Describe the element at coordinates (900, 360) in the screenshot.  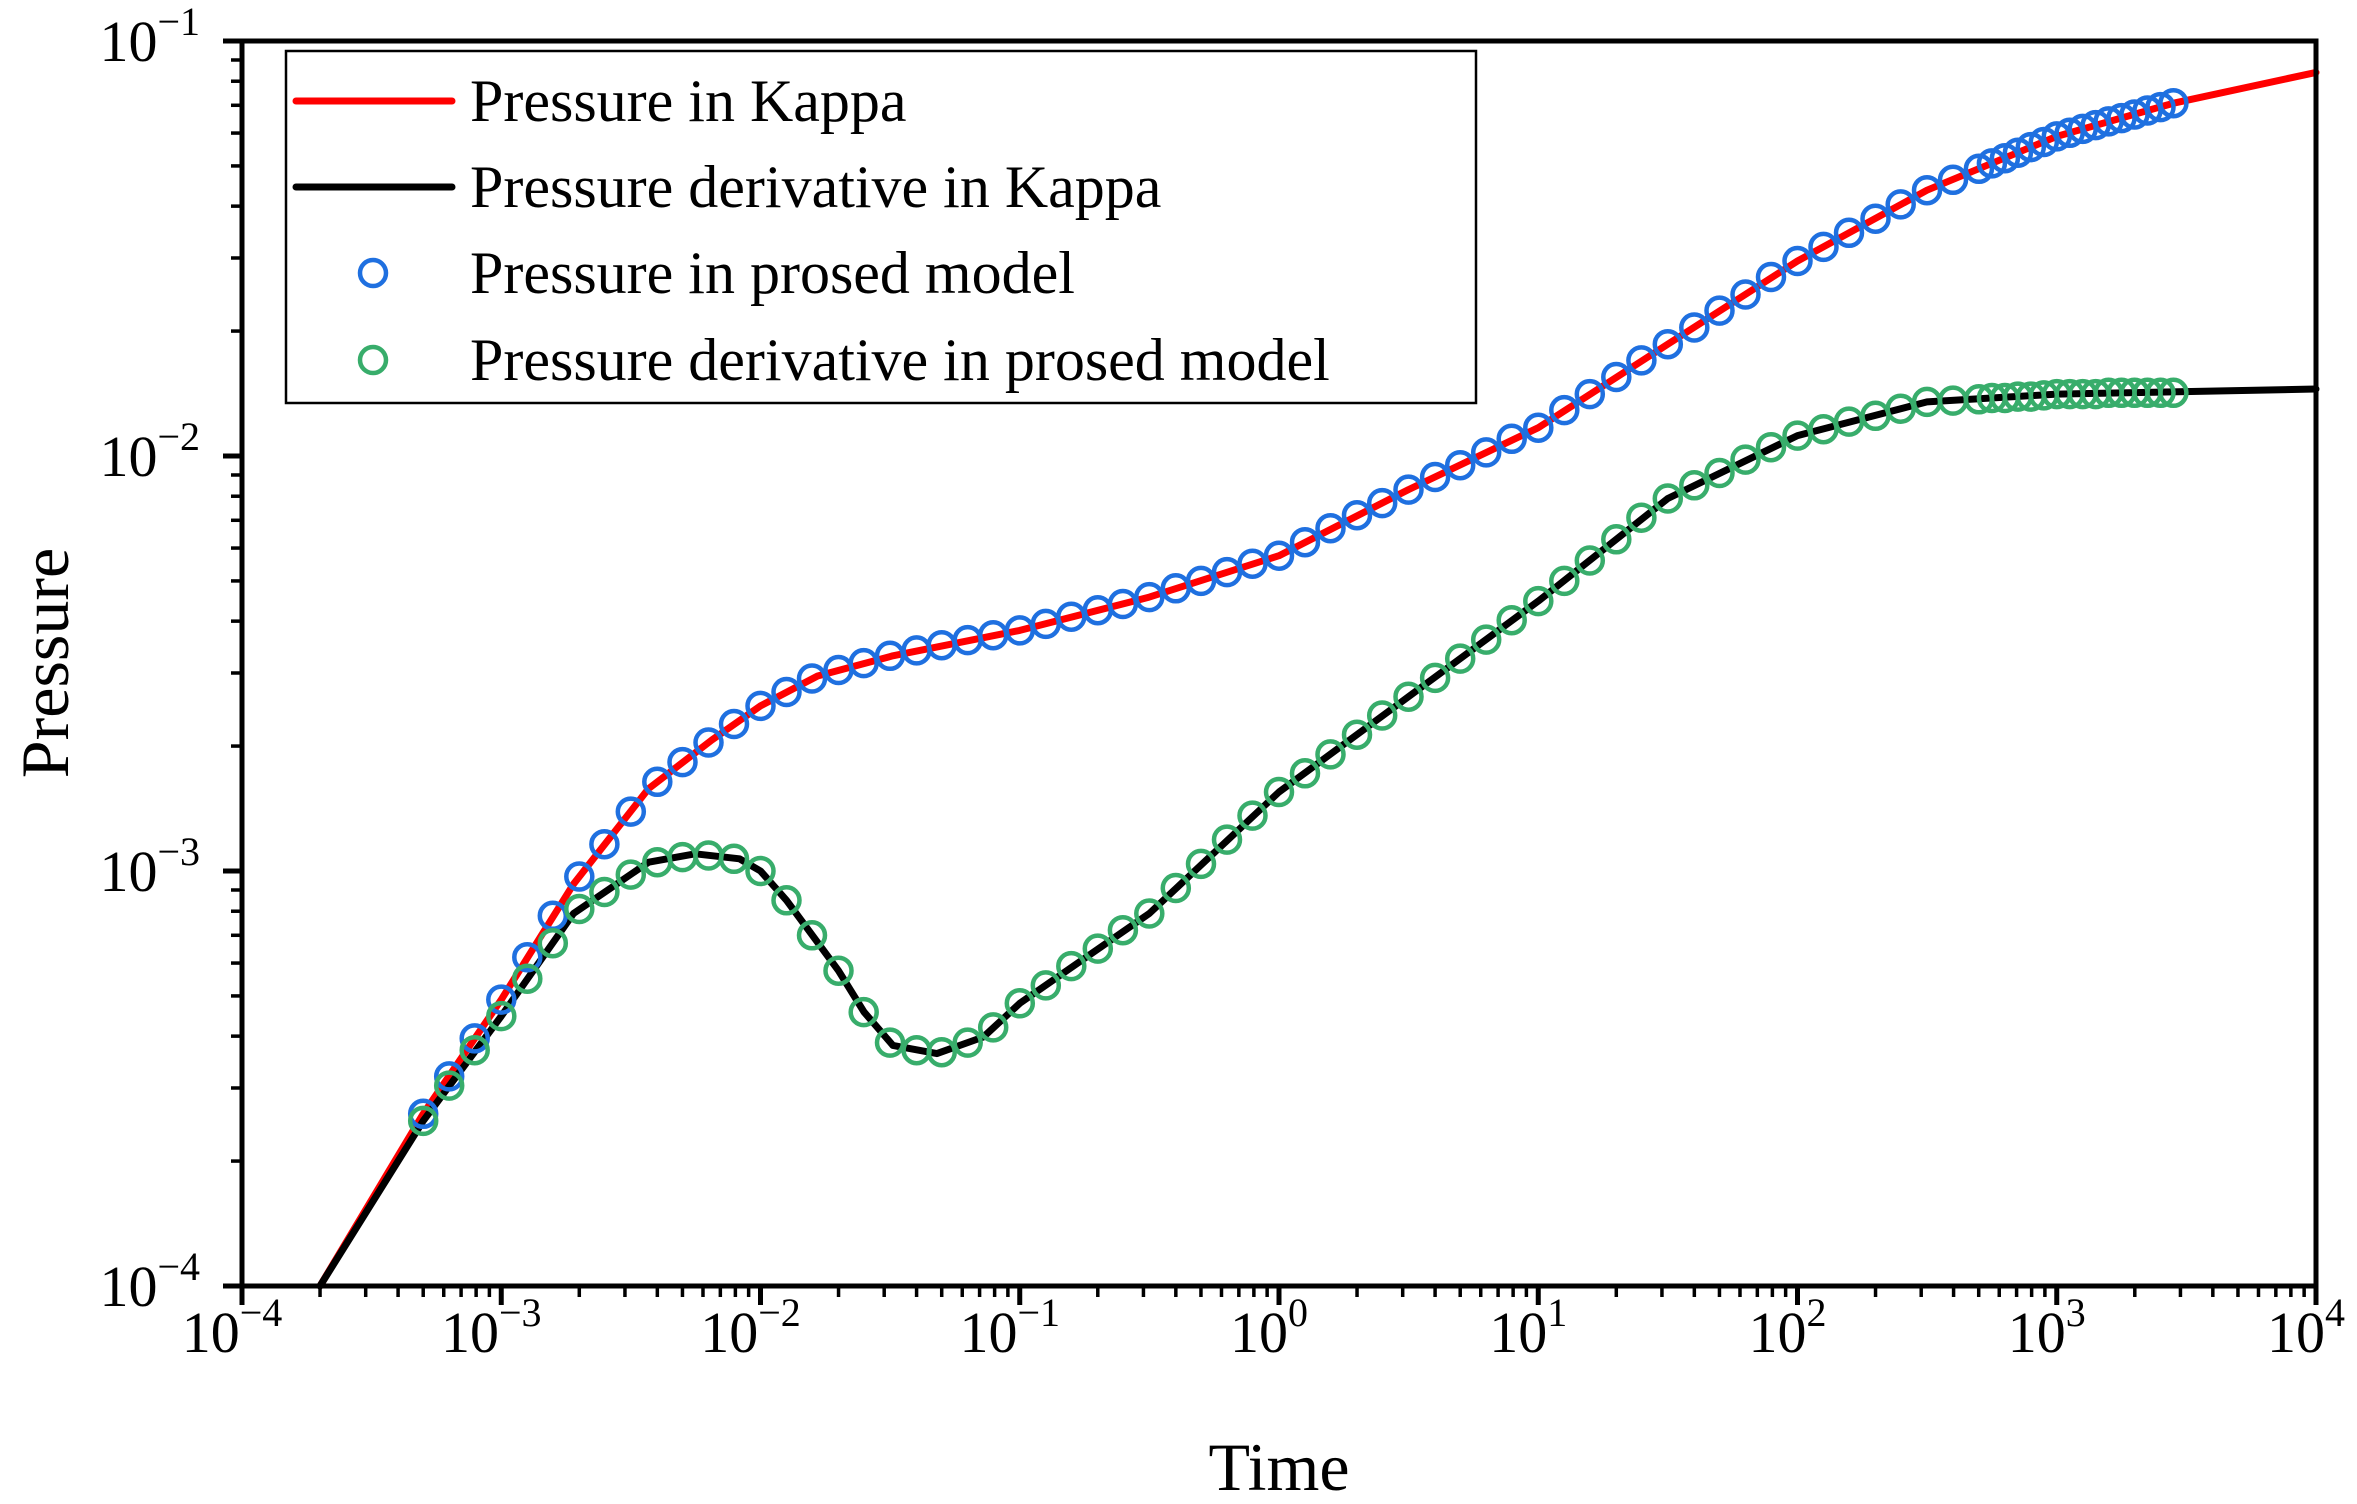
I see `legend-label: Pressure derivative in prosed model` at that location.